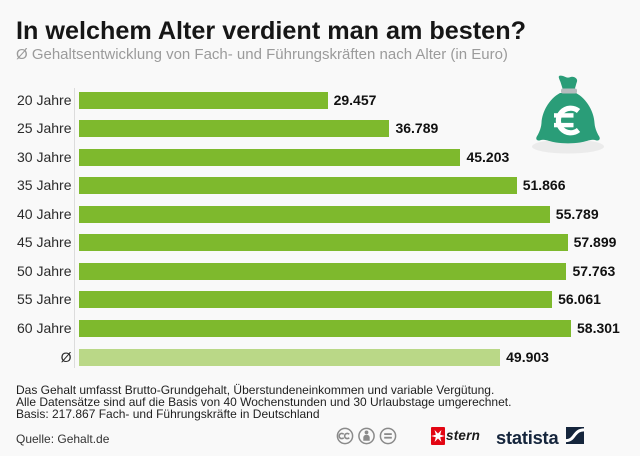 The height and width of the screenshot is (456, 640). I want to click on category-label: 55 Jahre, so click(44, 299).